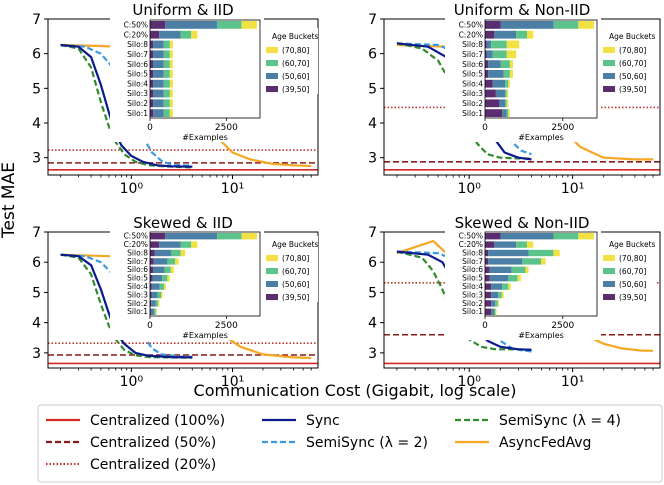  I want to click on chart-title: Skewed & Non-IID, so click(522, 223).